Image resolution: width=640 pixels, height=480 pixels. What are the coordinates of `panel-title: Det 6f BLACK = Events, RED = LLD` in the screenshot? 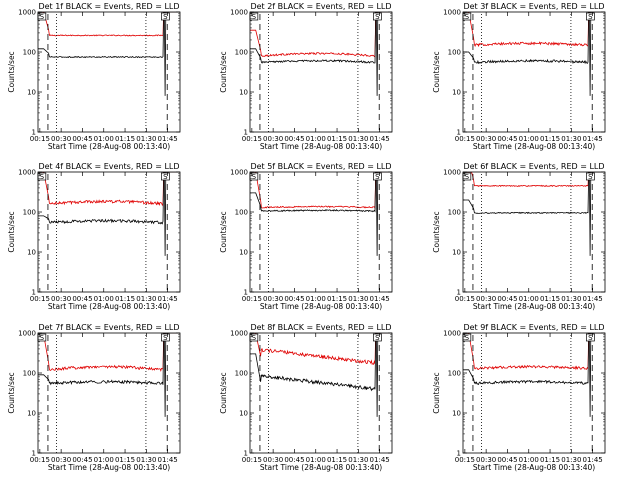 It's located at (533, 166).